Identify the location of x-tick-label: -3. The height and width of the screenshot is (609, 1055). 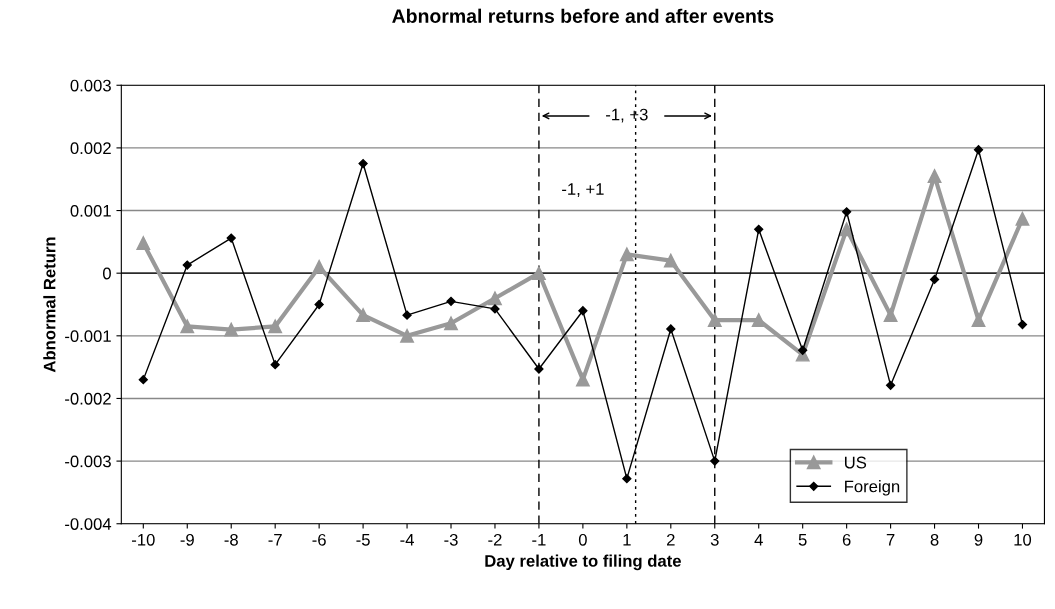
(451, 539).